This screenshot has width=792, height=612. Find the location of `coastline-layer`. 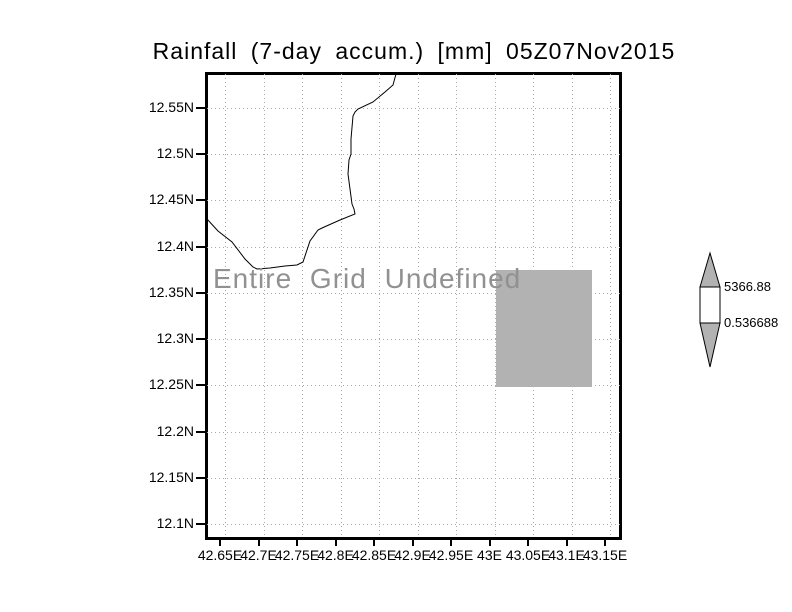

coastline-layer is located at coordinates (301, 171).